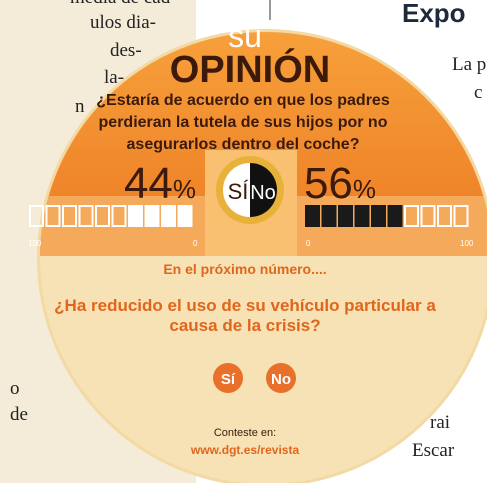  I want to click on text-line: La p, so click(469, 64).